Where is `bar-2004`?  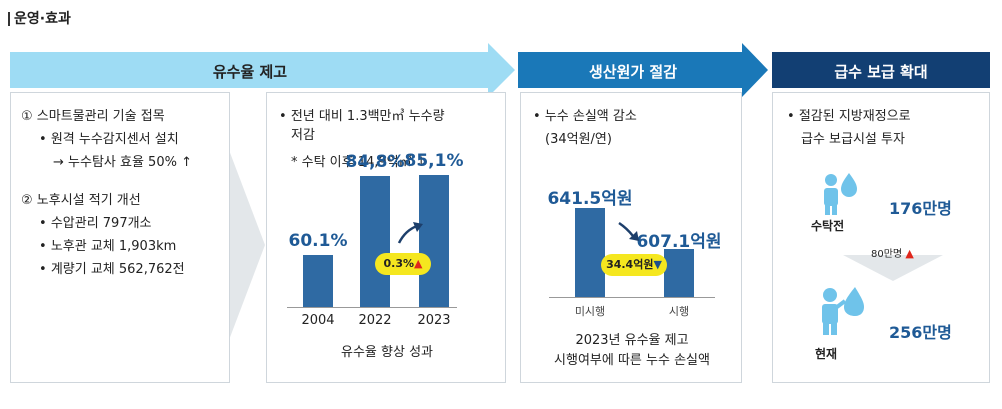 bar-2004 is located at coordinates (318, 281).